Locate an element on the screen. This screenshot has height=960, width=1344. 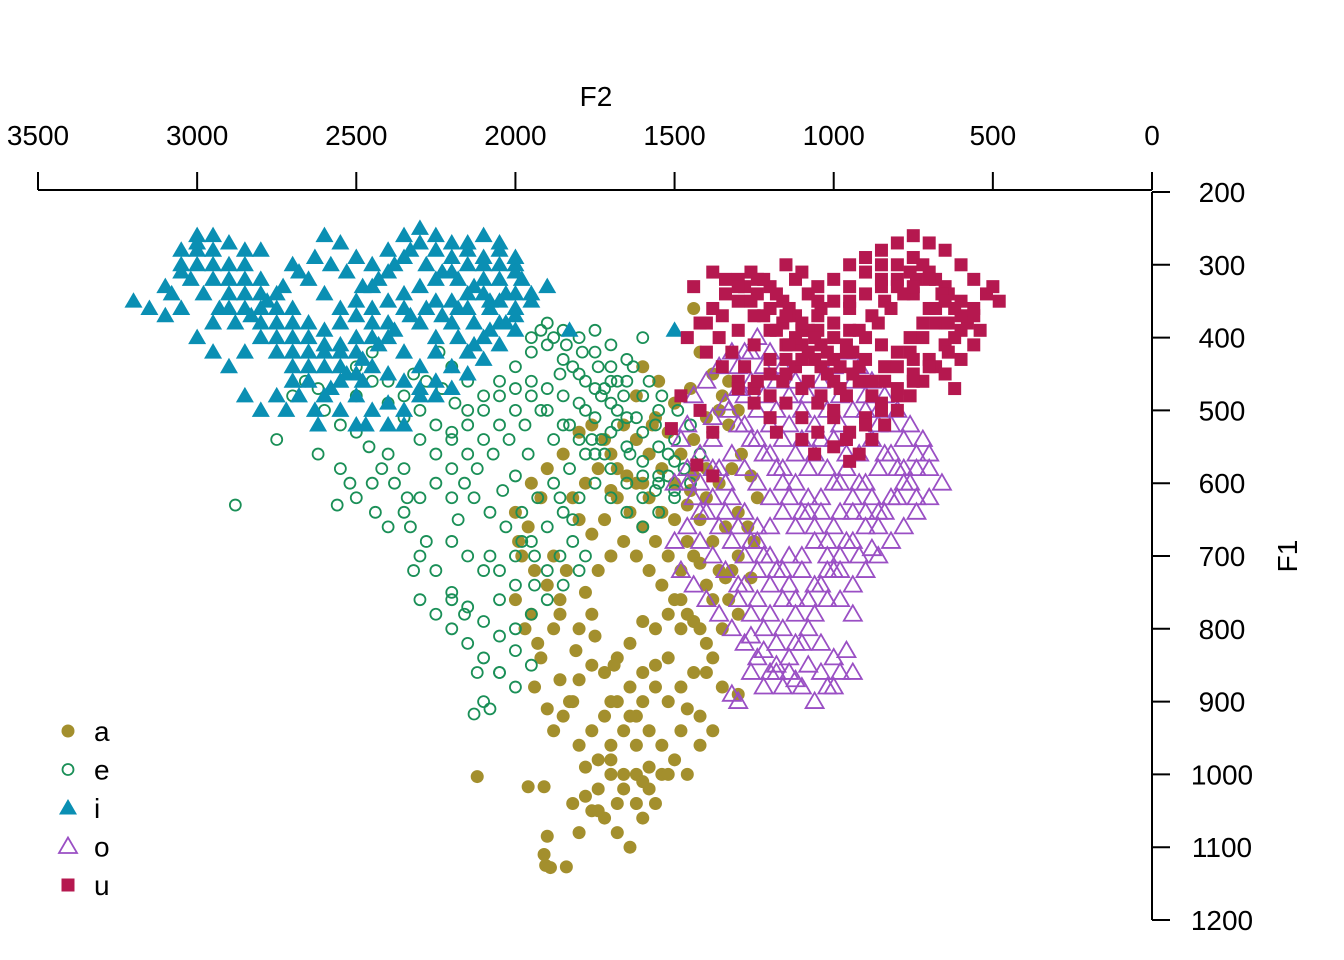
legend-item-o: o is located at coordinates (83, 847).